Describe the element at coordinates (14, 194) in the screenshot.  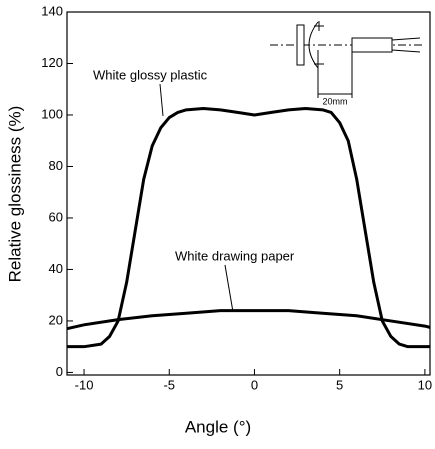
I see `y-axis-label: Relative glossiness (%)` at that location.